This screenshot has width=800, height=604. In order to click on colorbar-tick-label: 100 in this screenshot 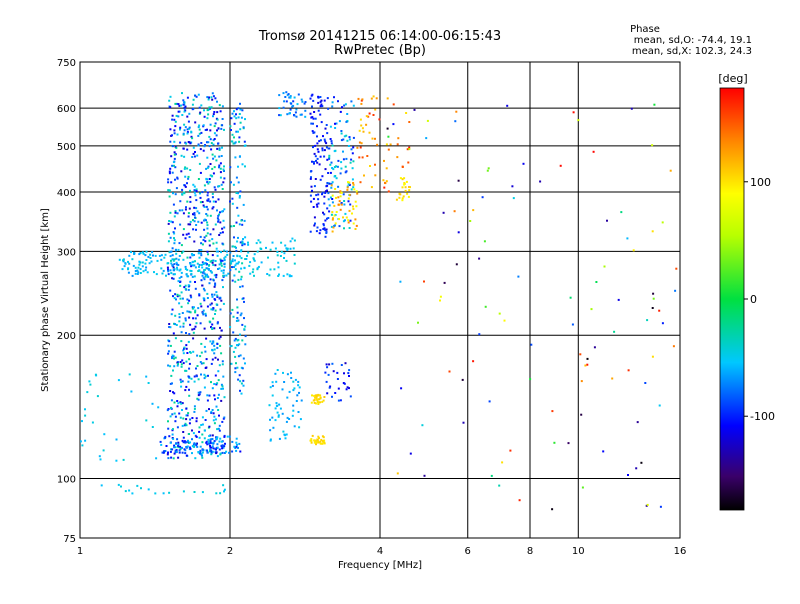, I will do `click(760, 182)`.